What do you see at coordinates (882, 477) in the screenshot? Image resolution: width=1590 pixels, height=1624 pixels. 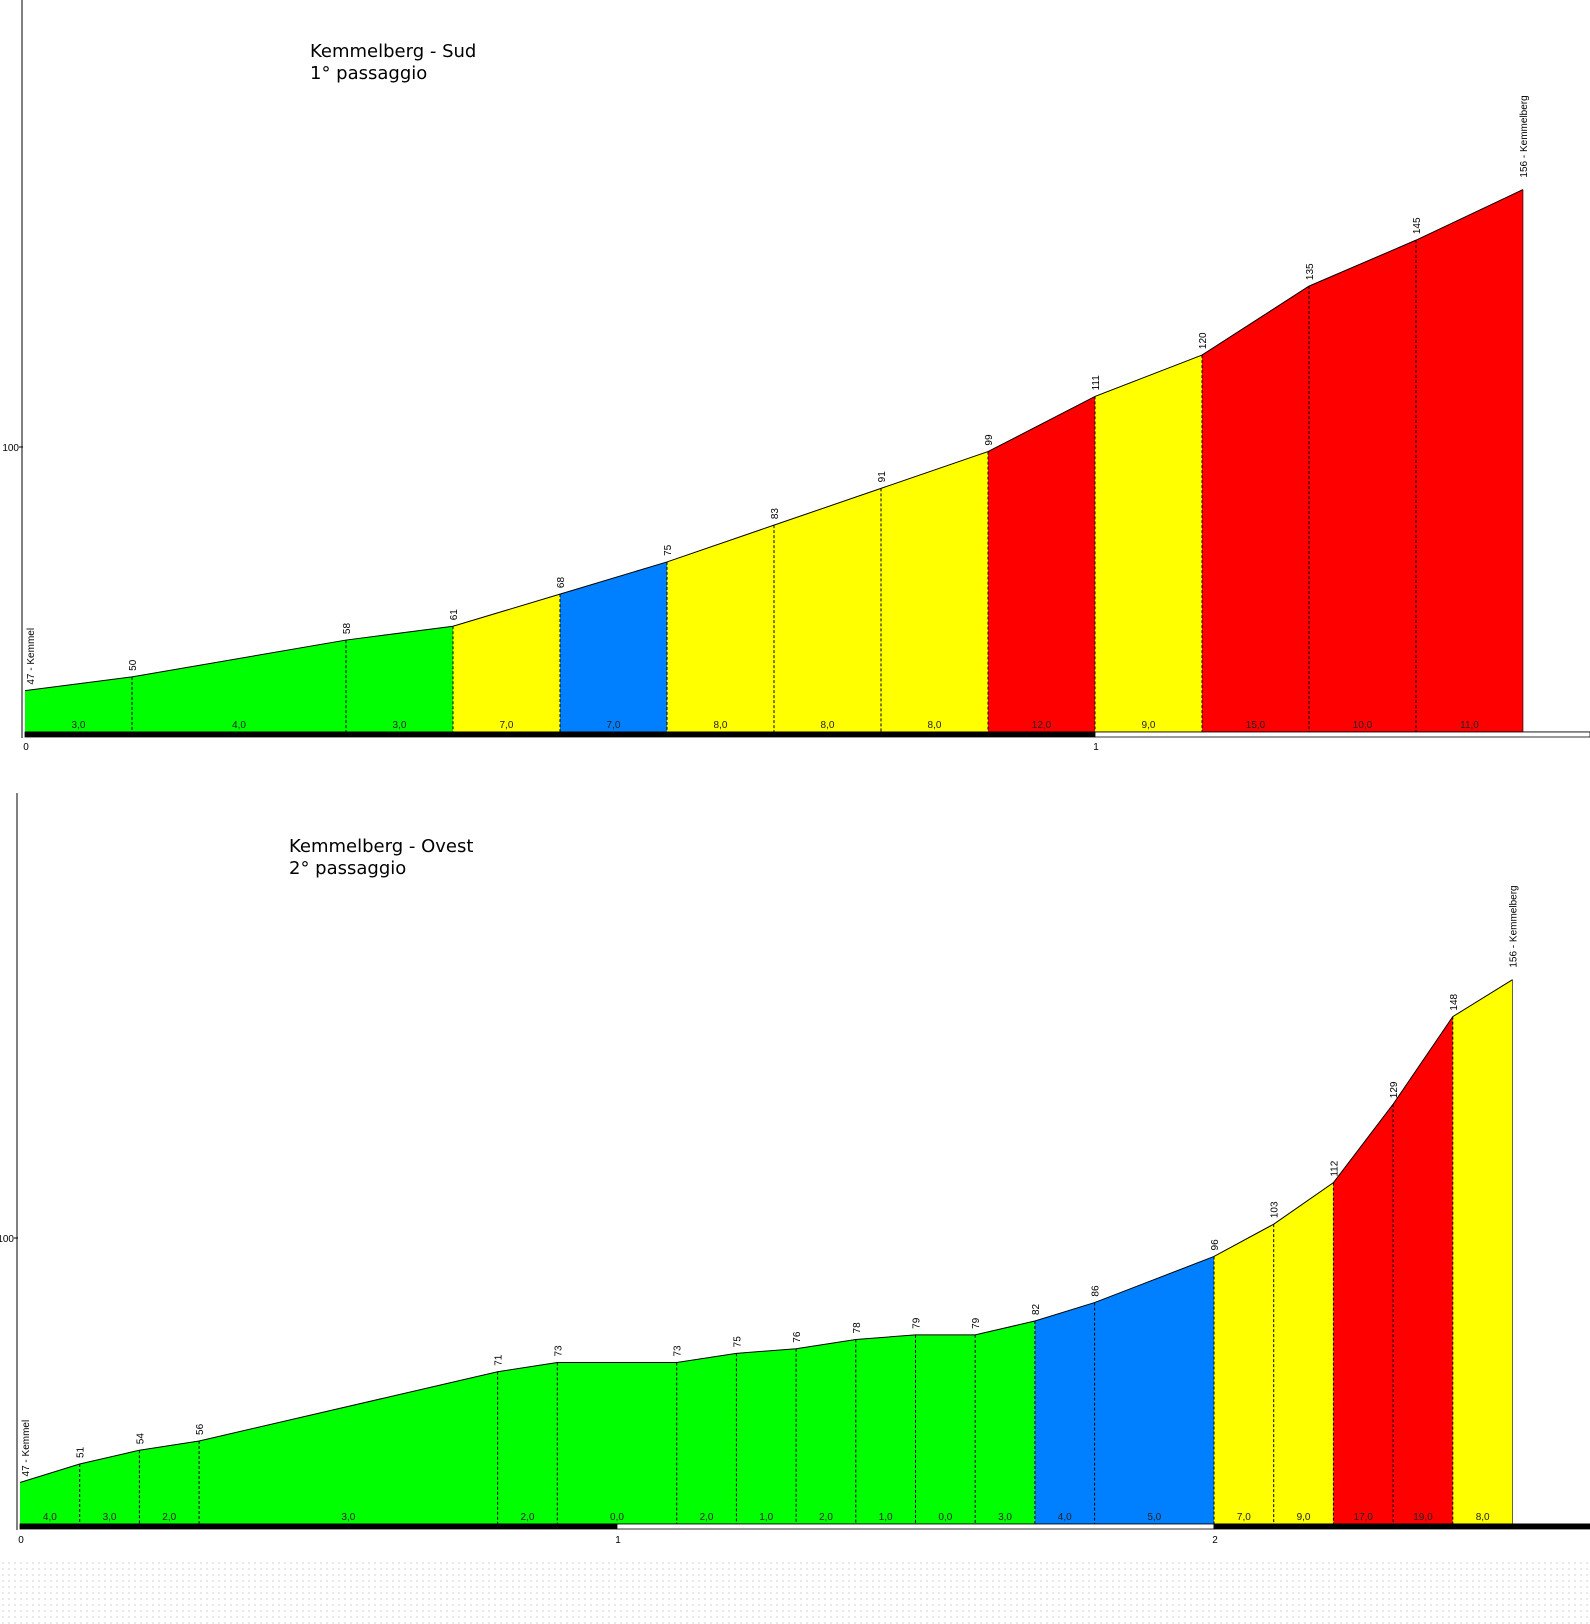 I see `point-elevation-label: 91` at bounding box center [882, 477].